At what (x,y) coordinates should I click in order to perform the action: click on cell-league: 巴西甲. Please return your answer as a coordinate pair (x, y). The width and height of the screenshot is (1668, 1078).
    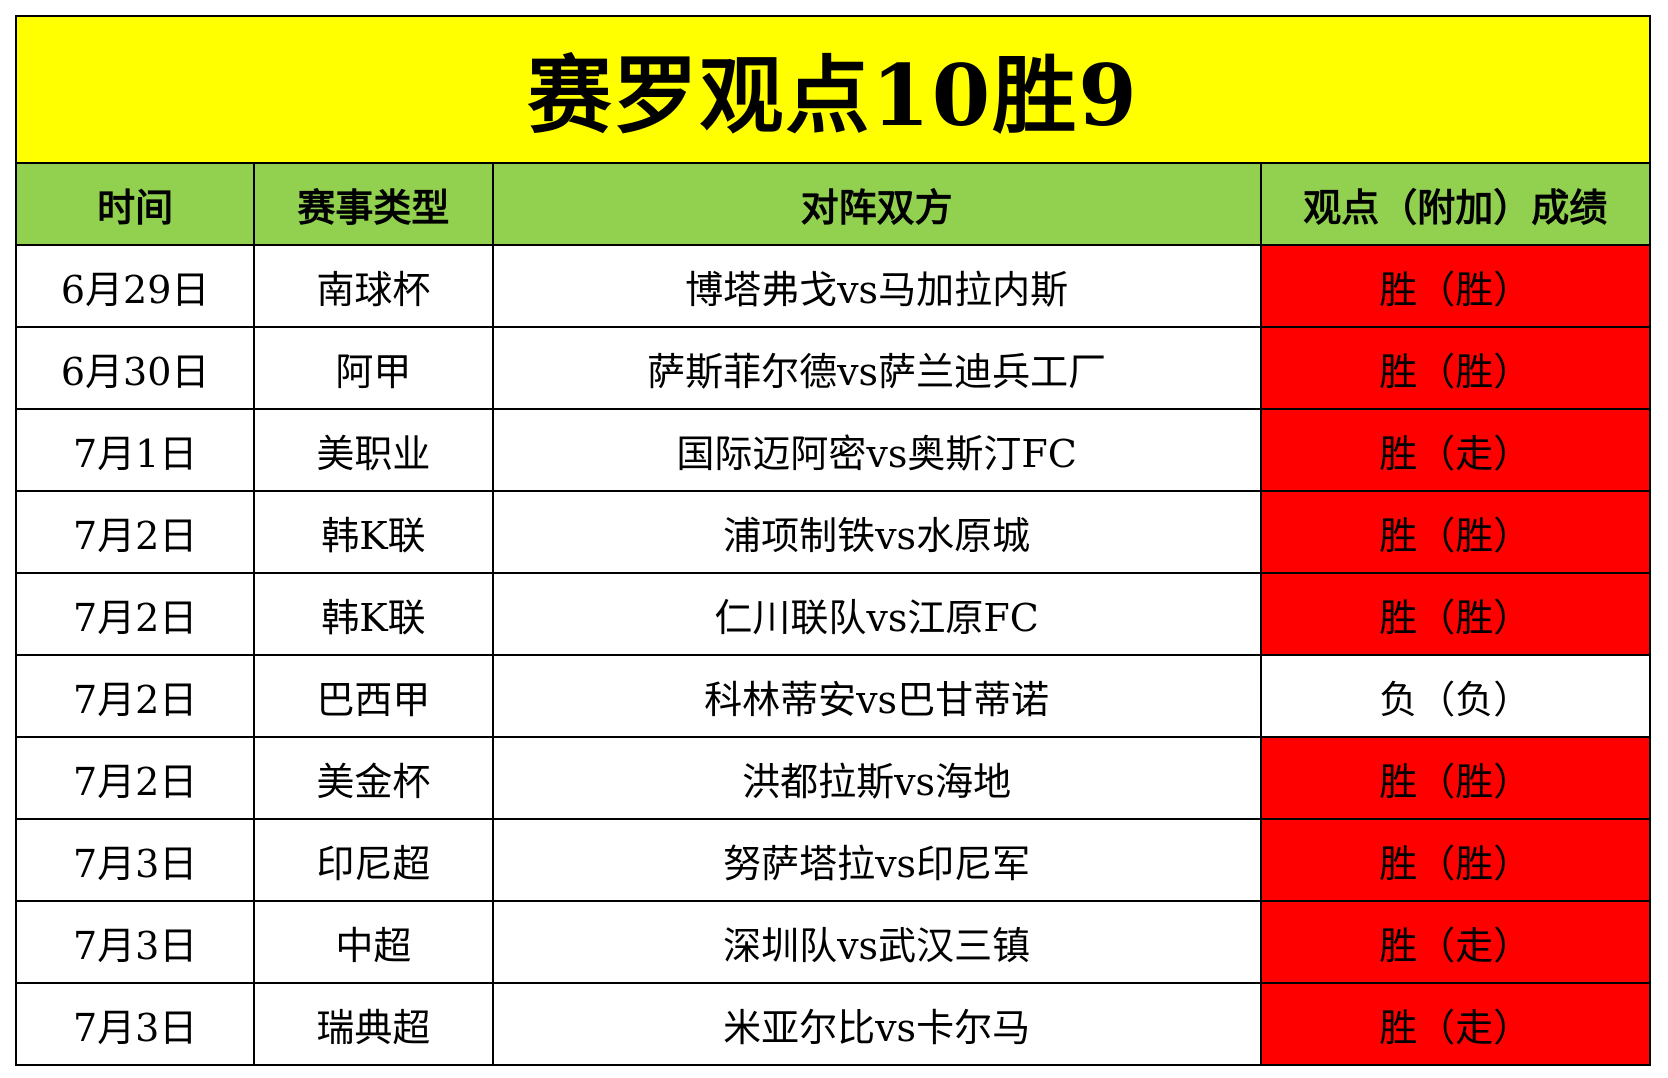
    Looking at the image, I should click on (373, 696).